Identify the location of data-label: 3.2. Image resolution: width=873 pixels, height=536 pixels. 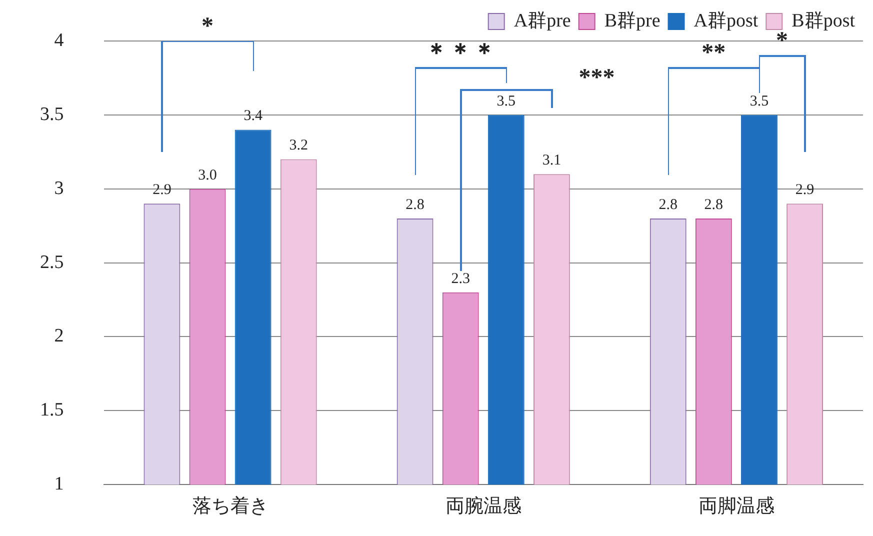
(298, 146).